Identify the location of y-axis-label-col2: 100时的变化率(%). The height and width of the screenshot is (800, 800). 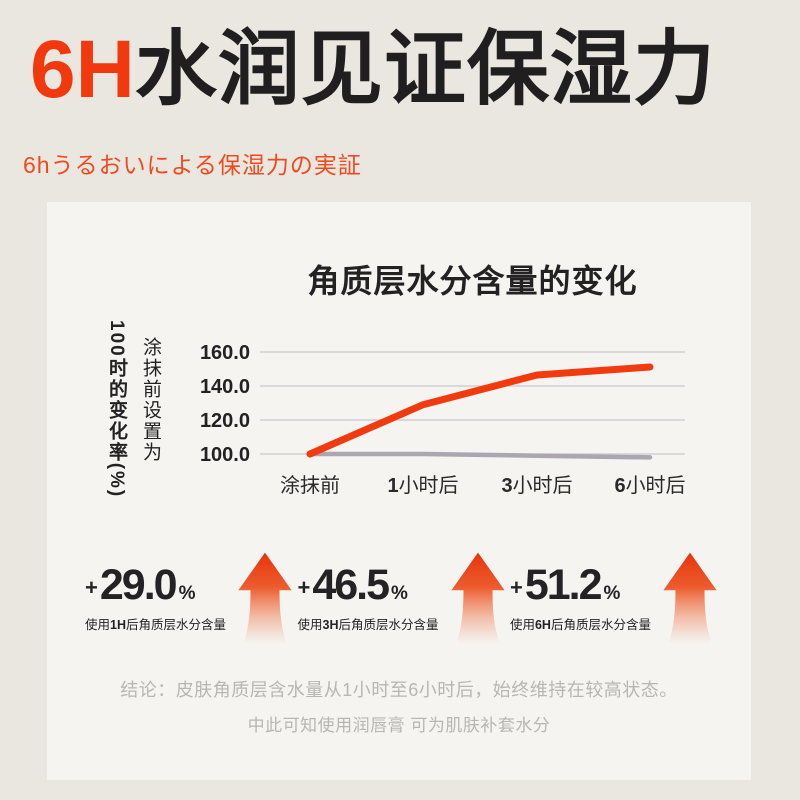
(116, 409).